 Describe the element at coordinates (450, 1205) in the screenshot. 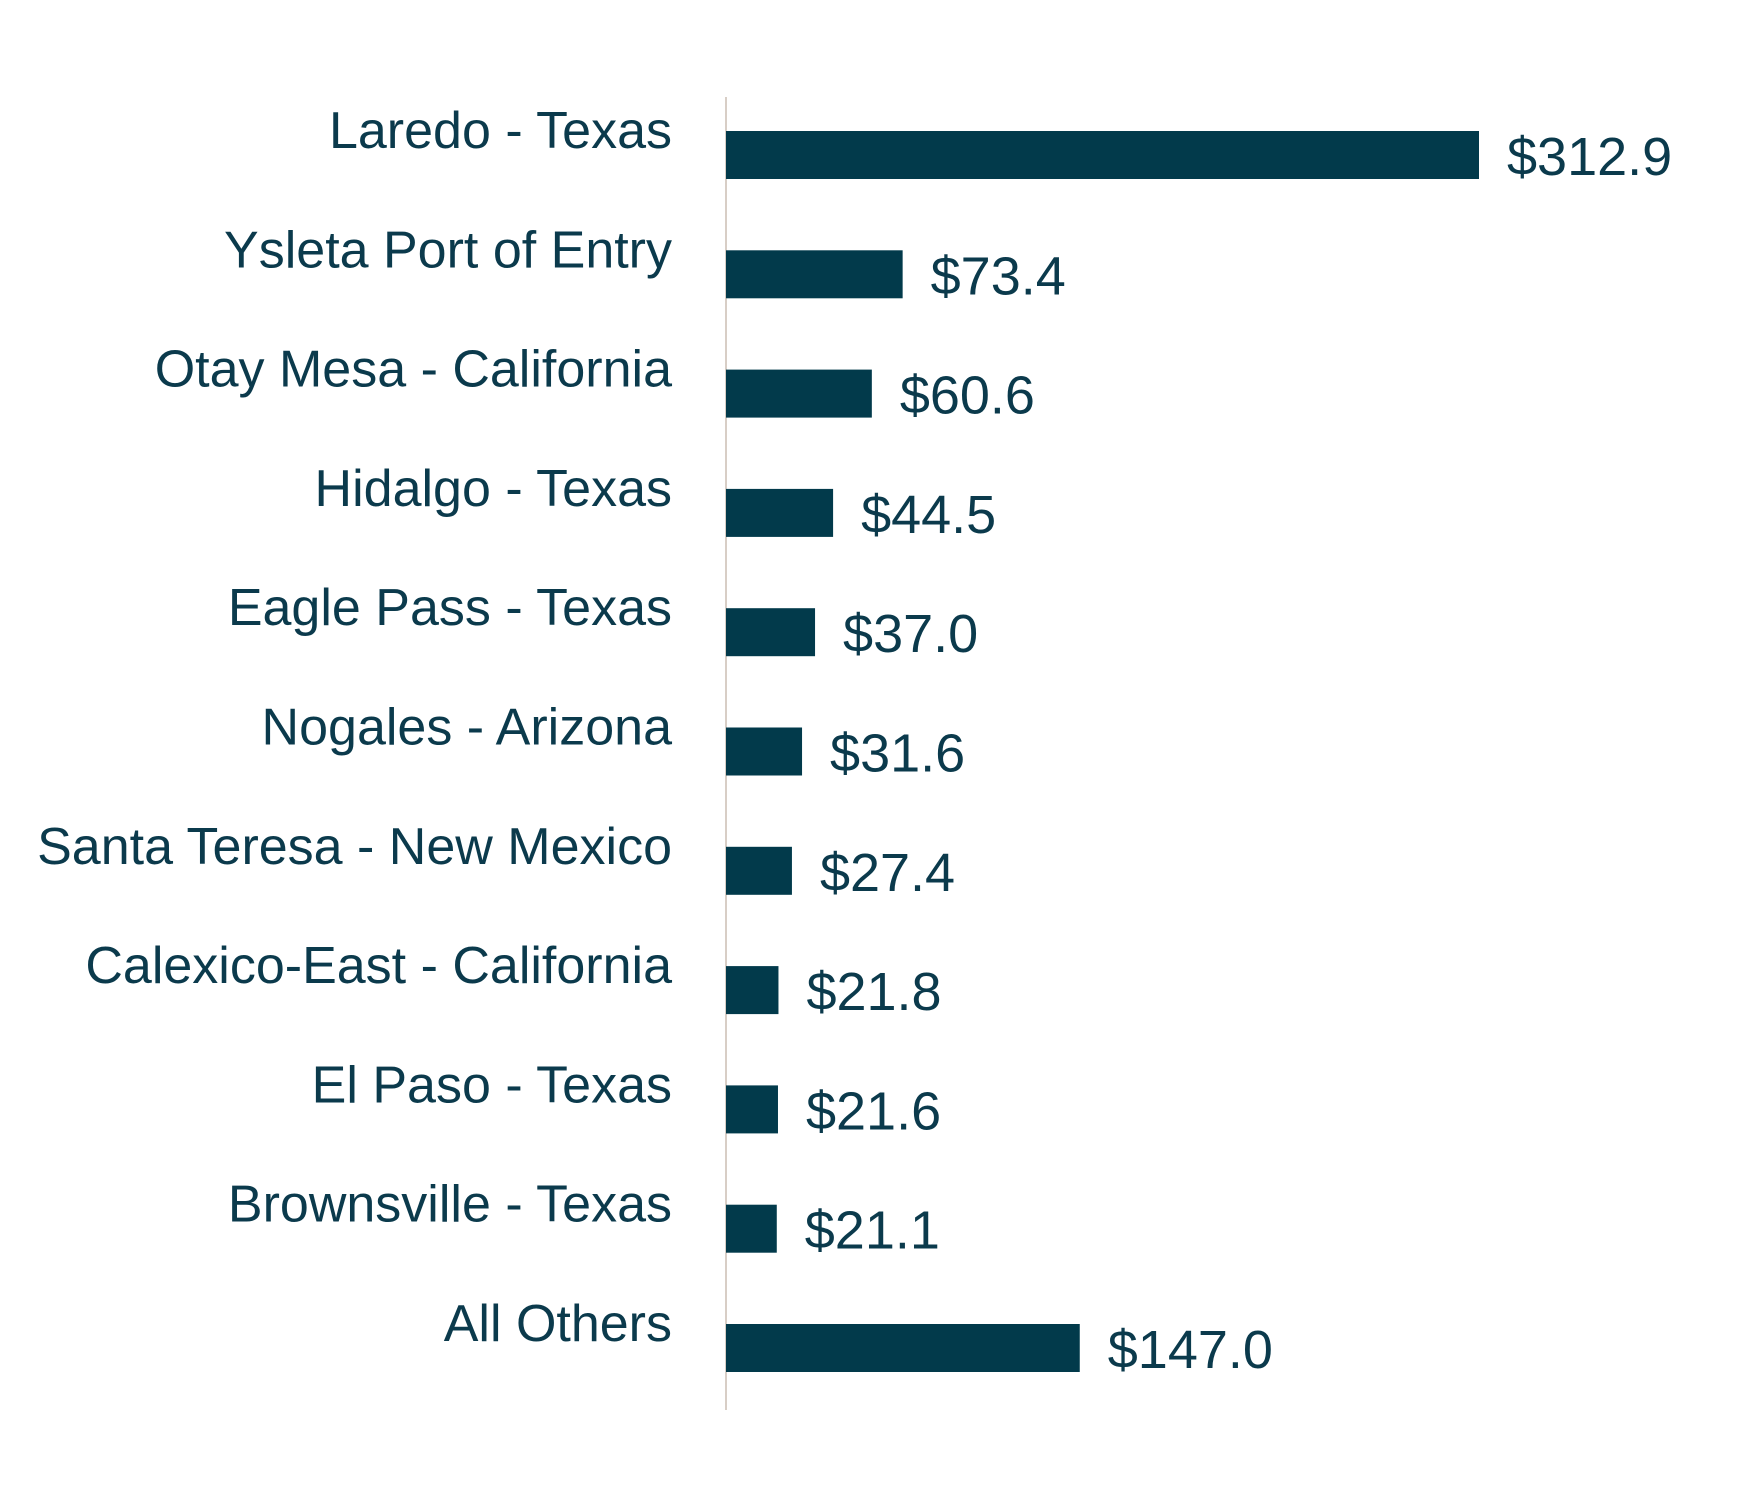

I see `category-label: Brownsville - Texas` at that location.